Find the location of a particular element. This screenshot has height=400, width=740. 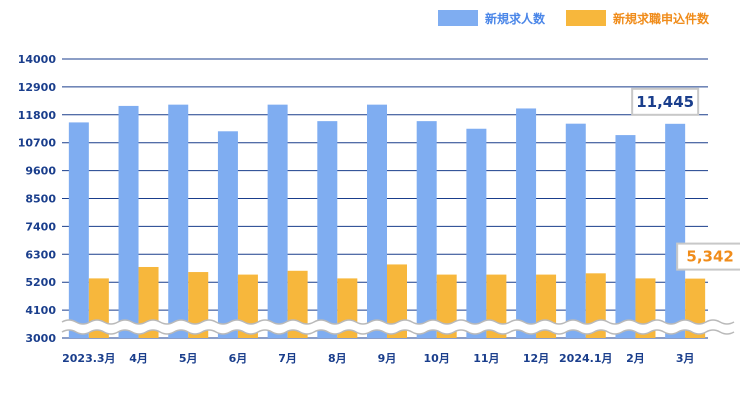

axis-break-band is located at coordinates (398, 327).